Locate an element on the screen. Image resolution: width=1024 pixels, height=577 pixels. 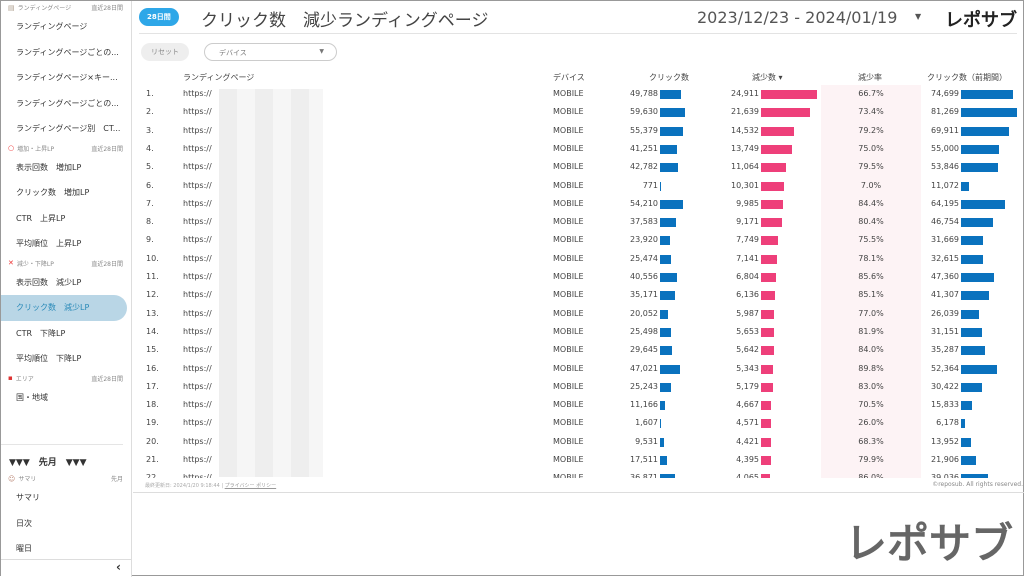
table-row: 5. https:// MOBILE 42,782 11,064 79.5% 53,846 is located at coordinates (578, 167).